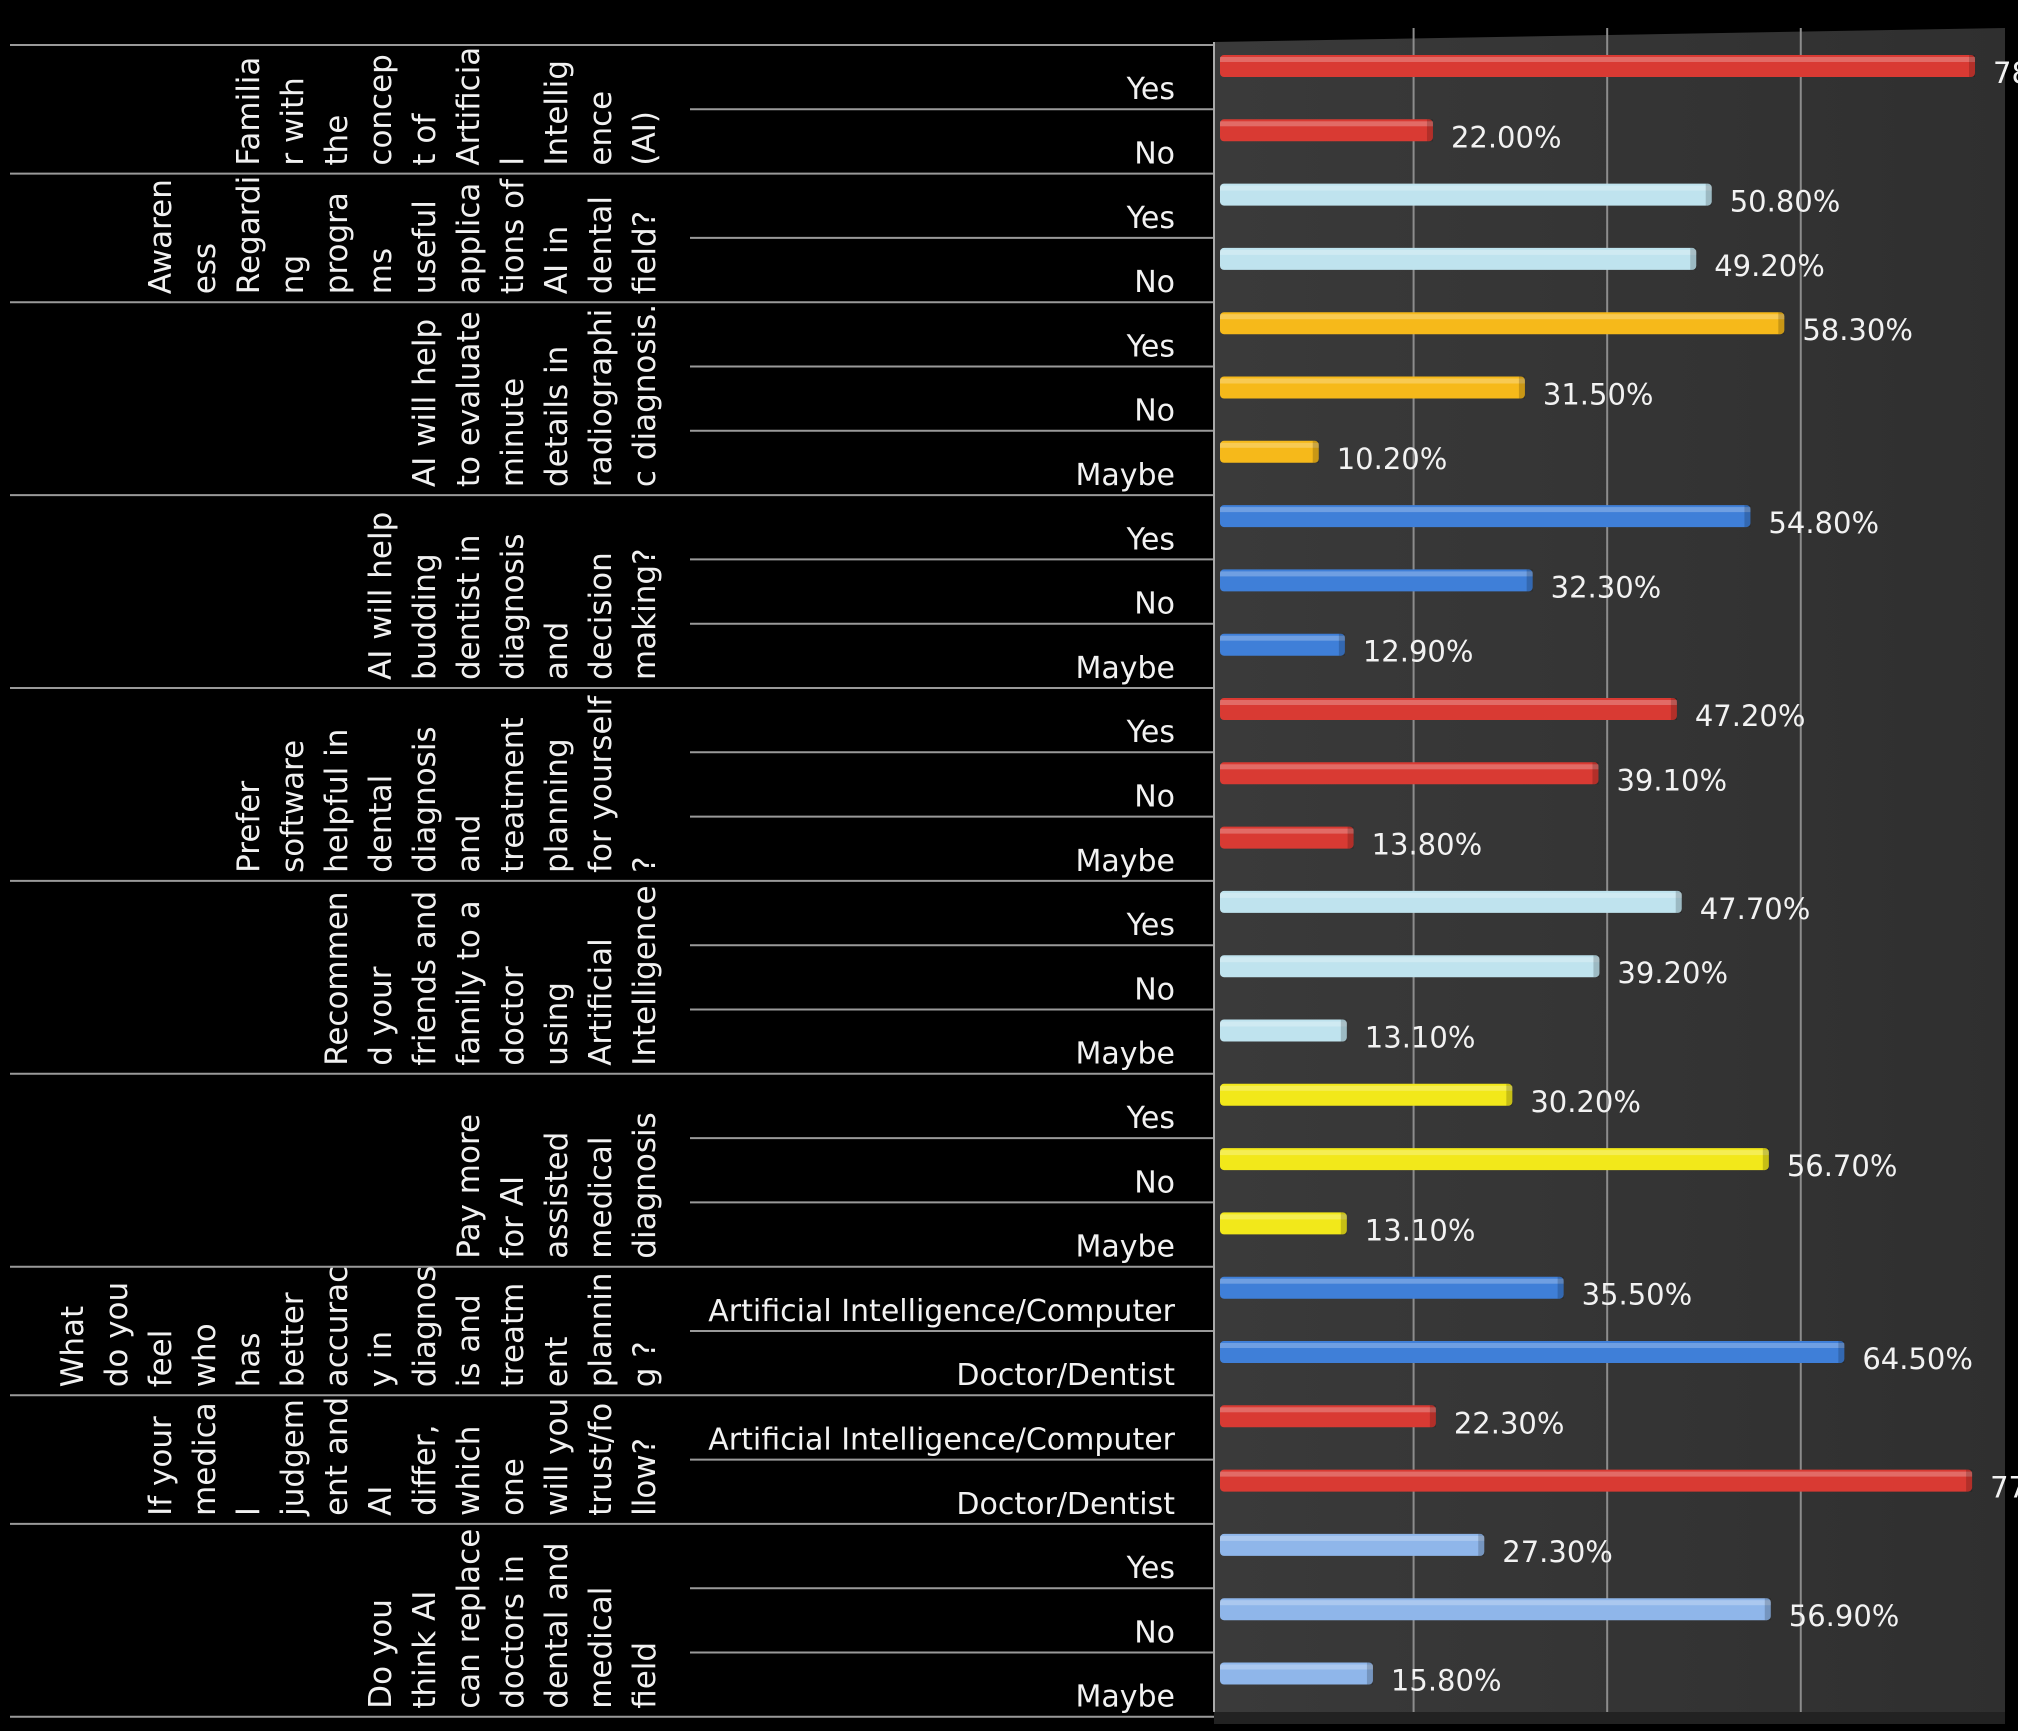  I want to click on value-label: 78.00%, so click(2005, 73).